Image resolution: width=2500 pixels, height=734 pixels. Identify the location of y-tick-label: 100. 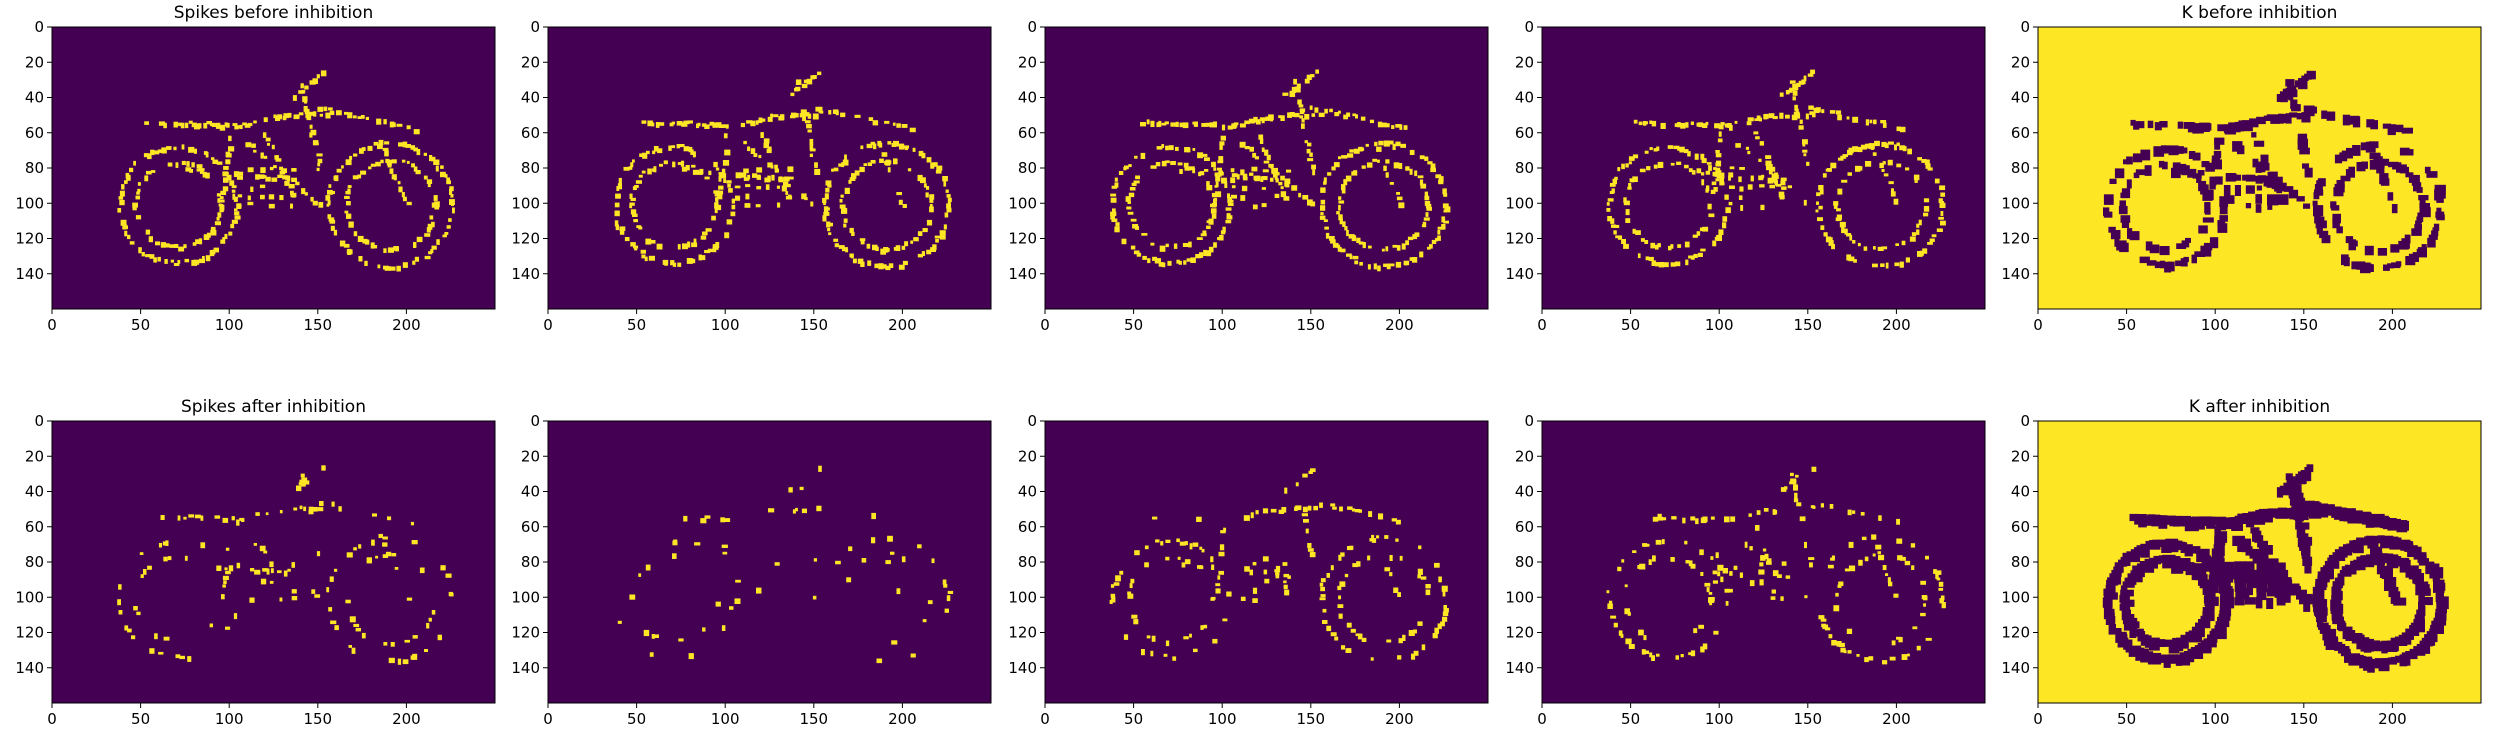
(525, 597).